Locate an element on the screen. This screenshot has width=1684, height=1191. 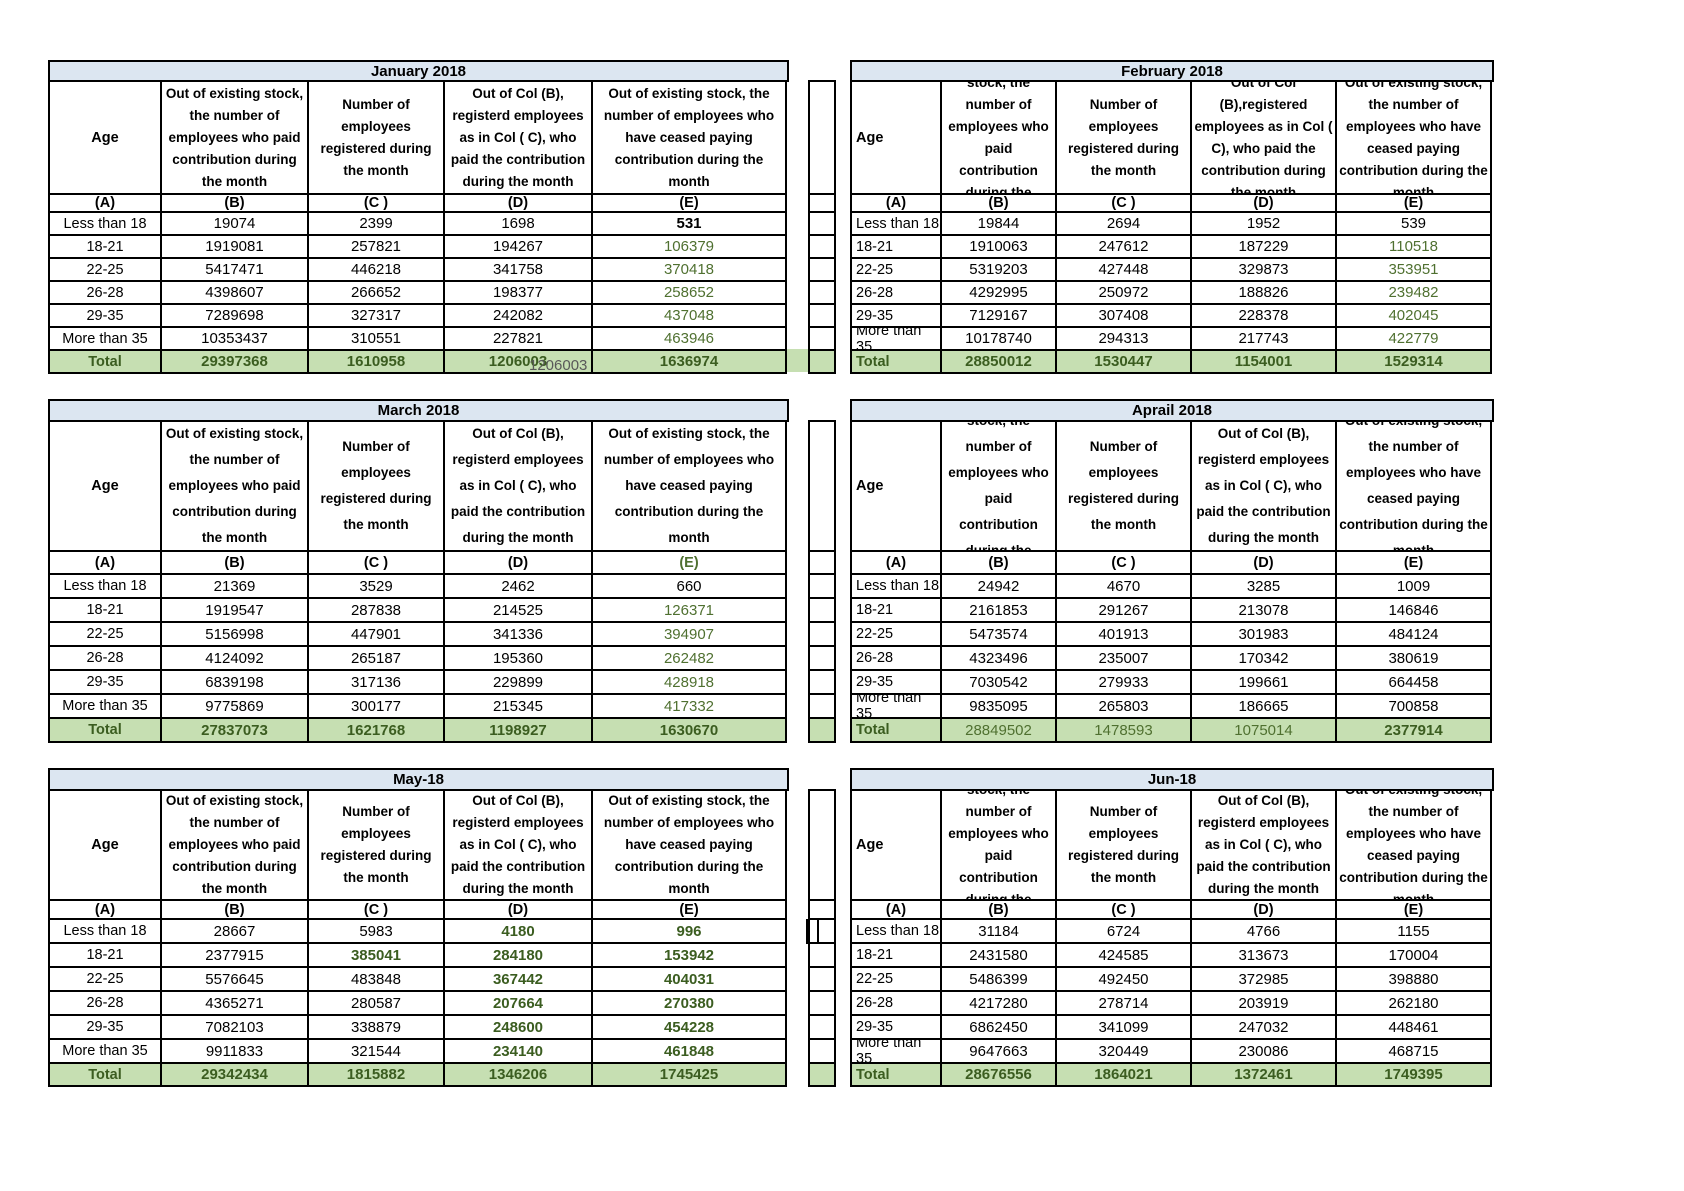
table-cell: 9835095 is located at coordinates (999, 707).